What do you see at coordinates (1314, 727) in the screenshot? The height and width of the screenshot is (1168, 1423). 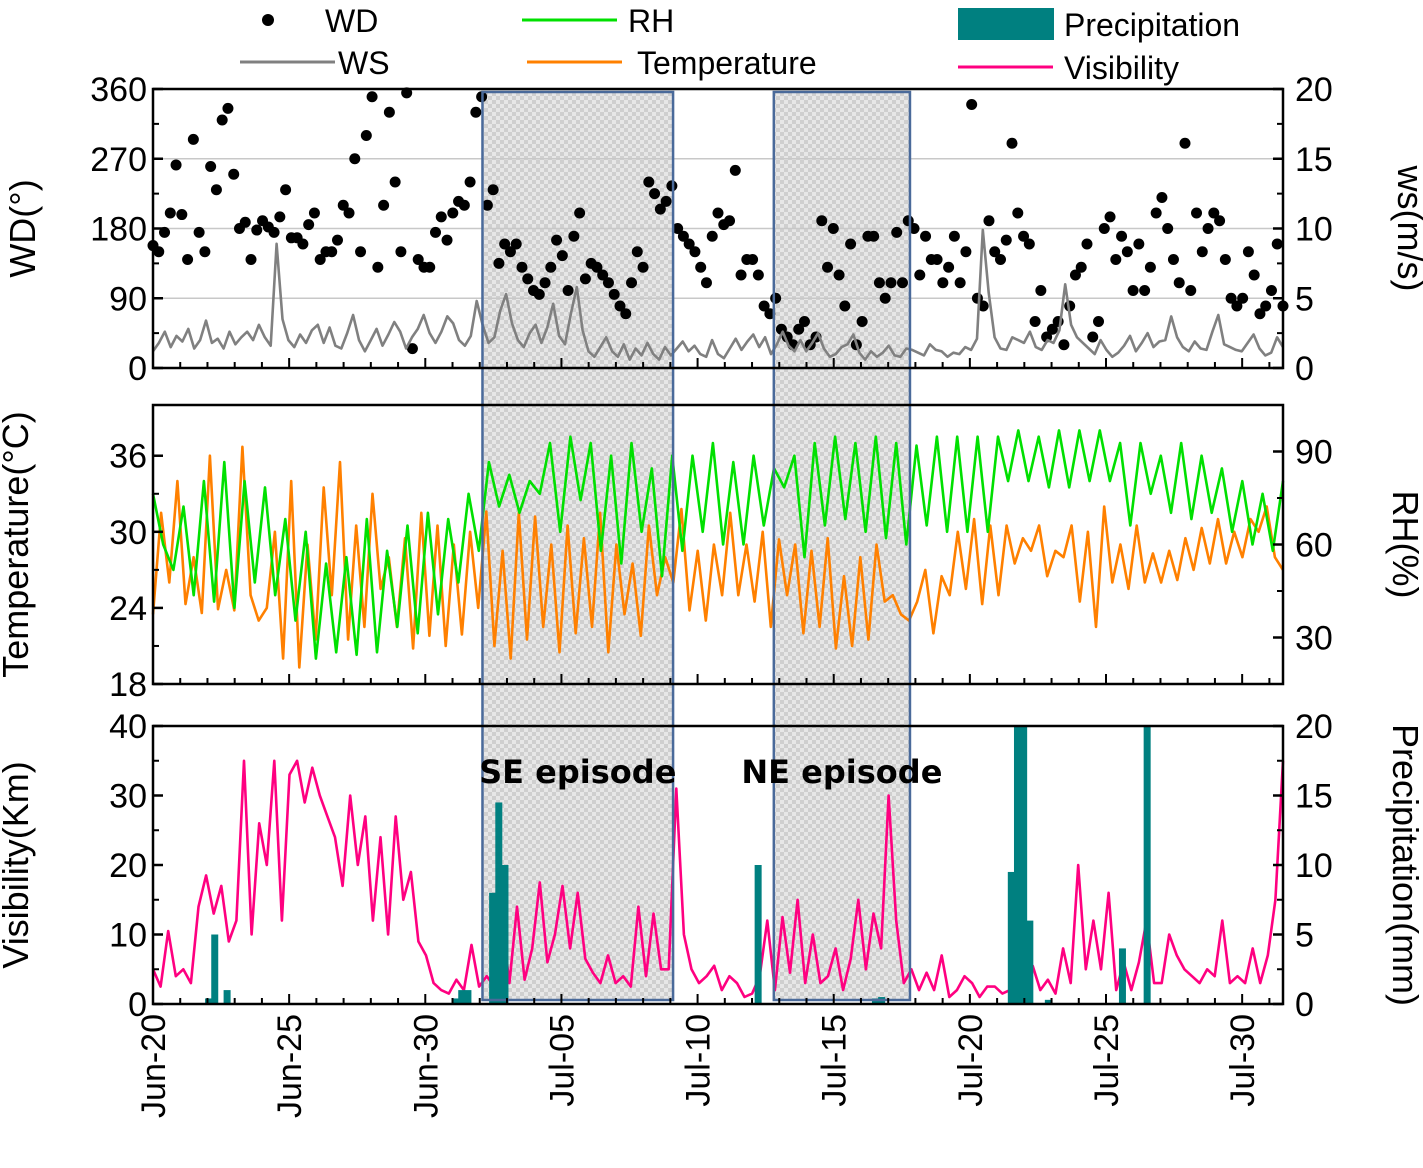 I see `y-tick-label-right: 20` at bounding box center [1314, 727].